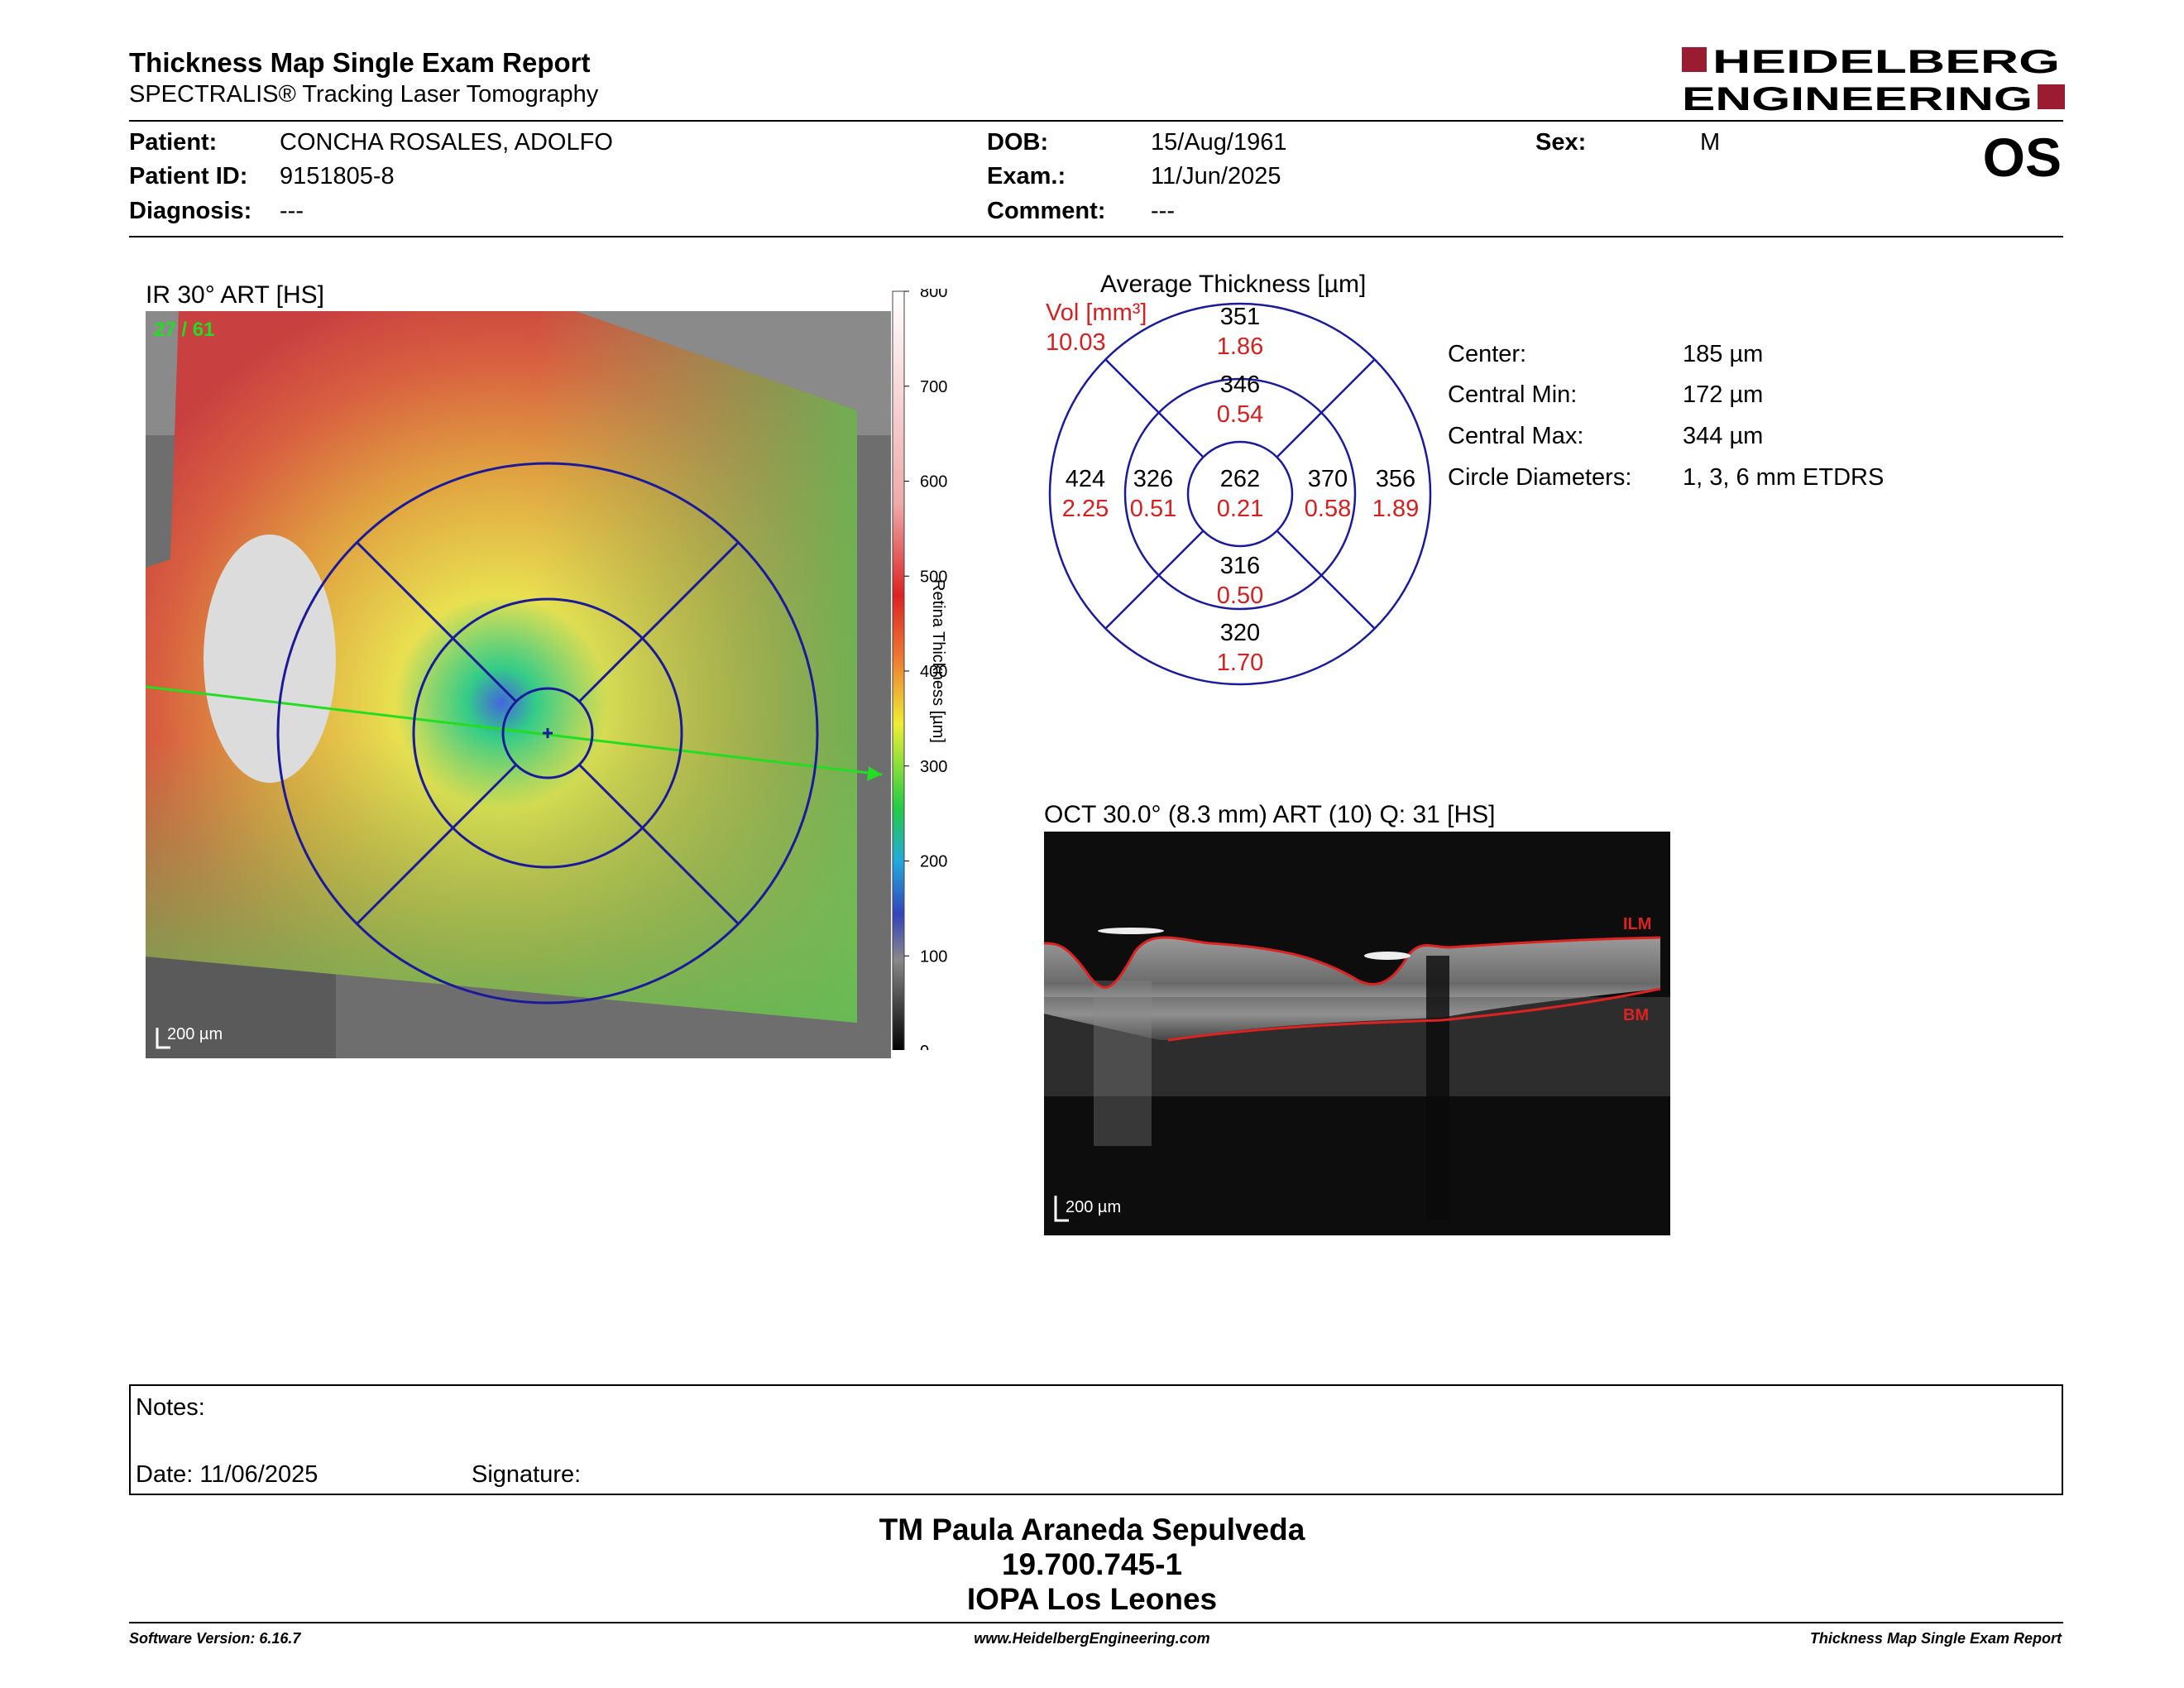  I want to click on inner-top-volume: 0.54, so click(1240, 414).